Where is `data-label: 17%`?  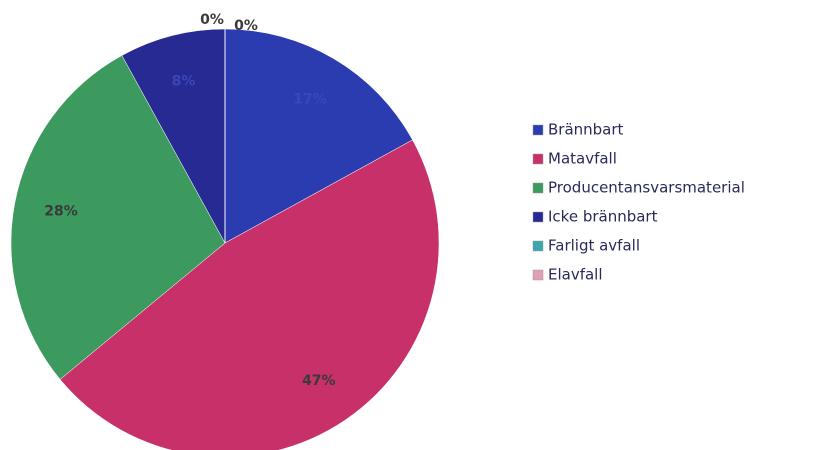
data-label: 17% is located at coordinates (310, 99).